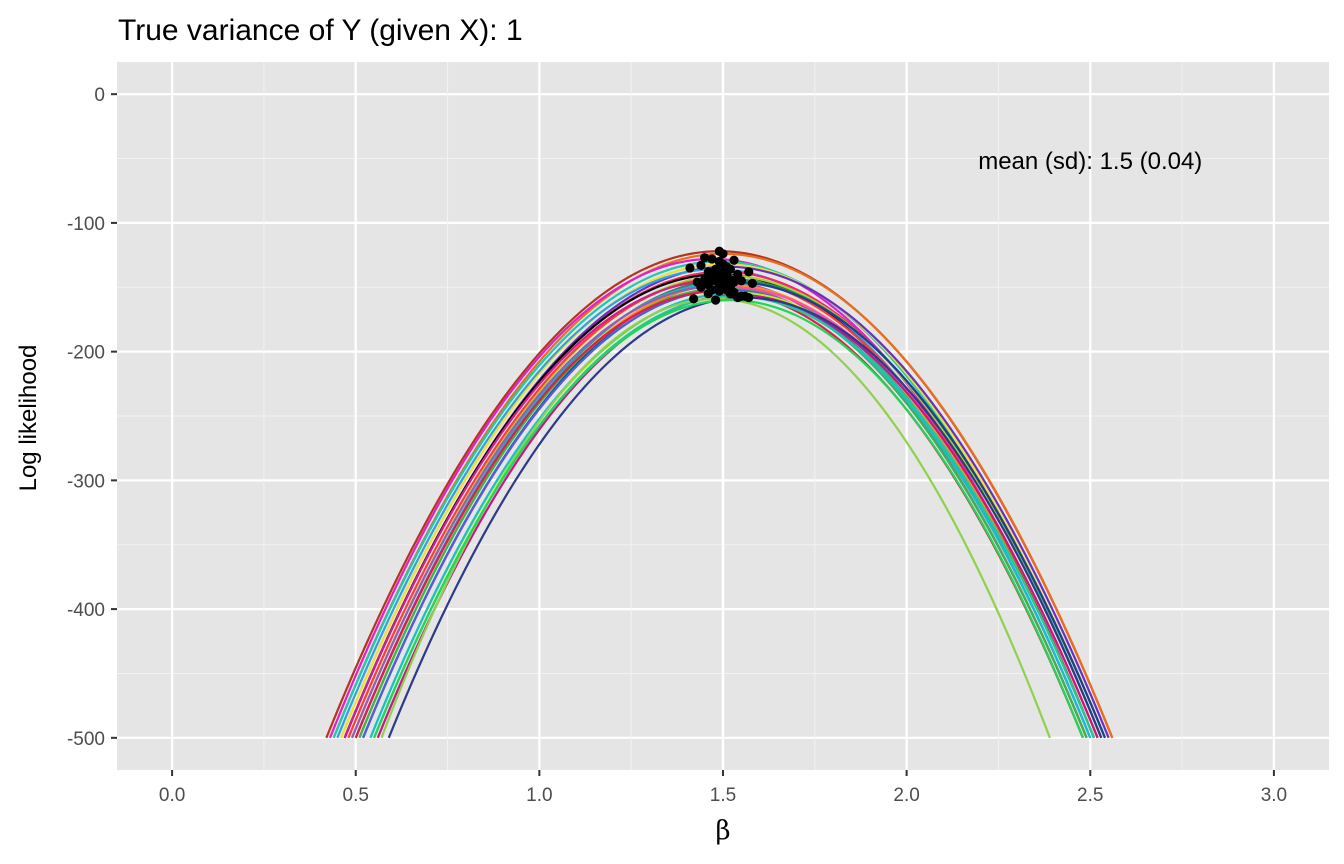 The width and height of the screenshot is (1344, 864). What do you see at coordinates (92, 417) in the screenshot?
I see `y-axis: 0 -100 -200 -300 -400 -500` at bounding box center [92, 417].